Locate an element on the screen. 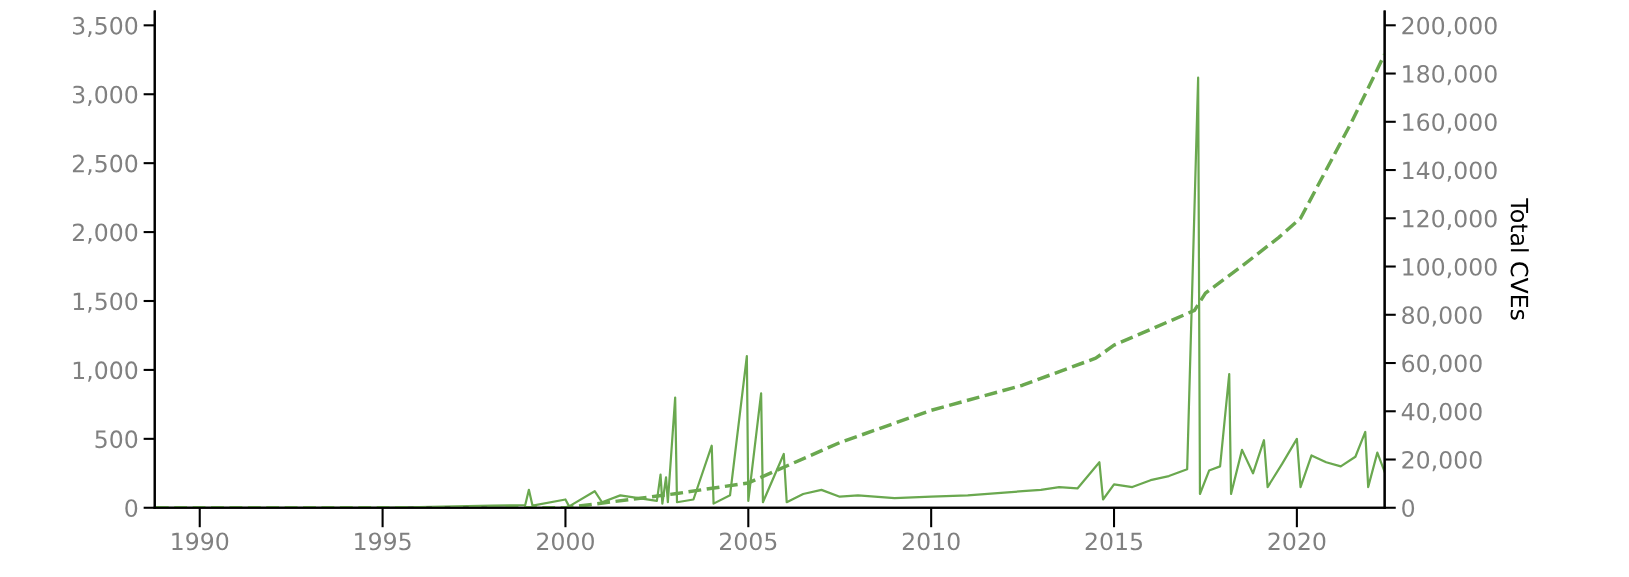 The height and width of the screenshot is (577, 1629). y2-tick-label: 80,000 is located at coordinates (1442, 316).